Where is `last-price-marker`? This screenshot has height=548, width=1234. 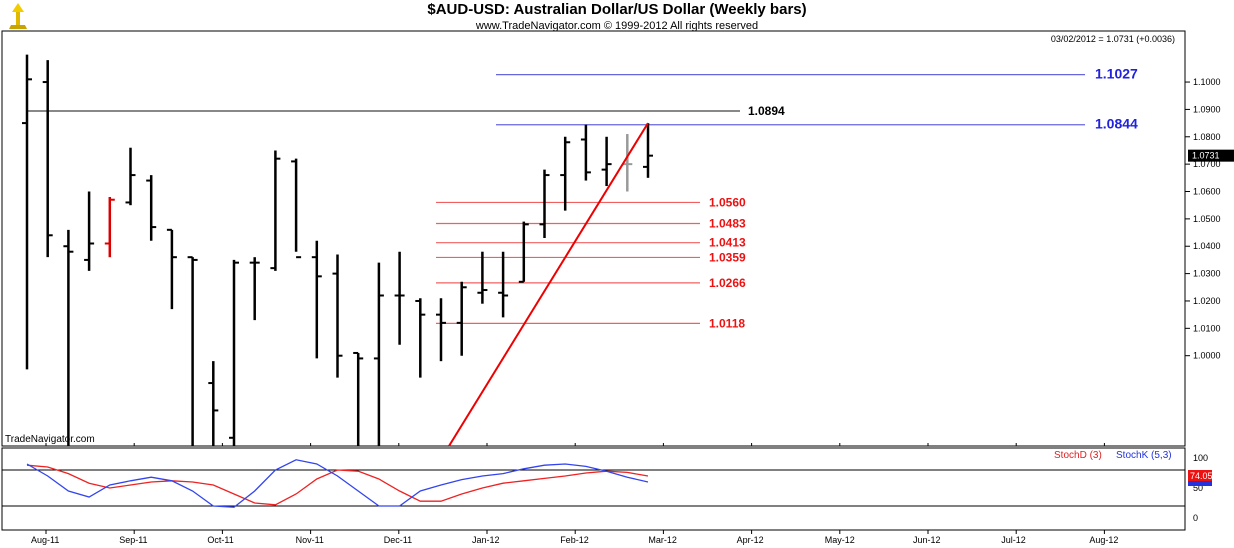
last-price-marker is located at coordinates (1211, 155).